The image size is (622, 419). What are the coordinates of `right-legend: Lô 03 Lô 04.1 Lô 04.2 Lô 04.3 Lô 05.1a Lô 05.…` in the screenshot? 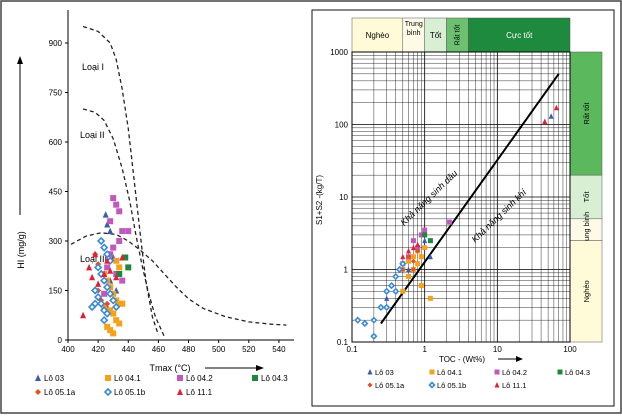 It's located at (478, 379).